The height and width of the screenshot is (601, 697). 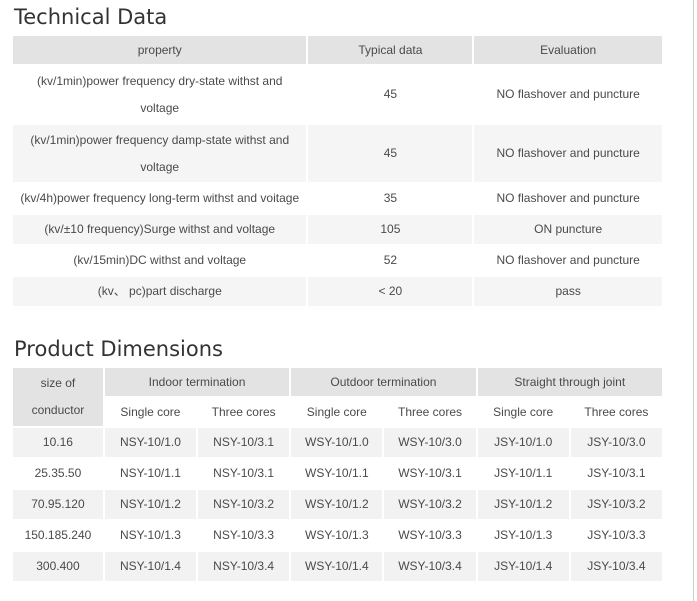 I want to click on table-cell: 70.95.120, so click(x=58, y=504).